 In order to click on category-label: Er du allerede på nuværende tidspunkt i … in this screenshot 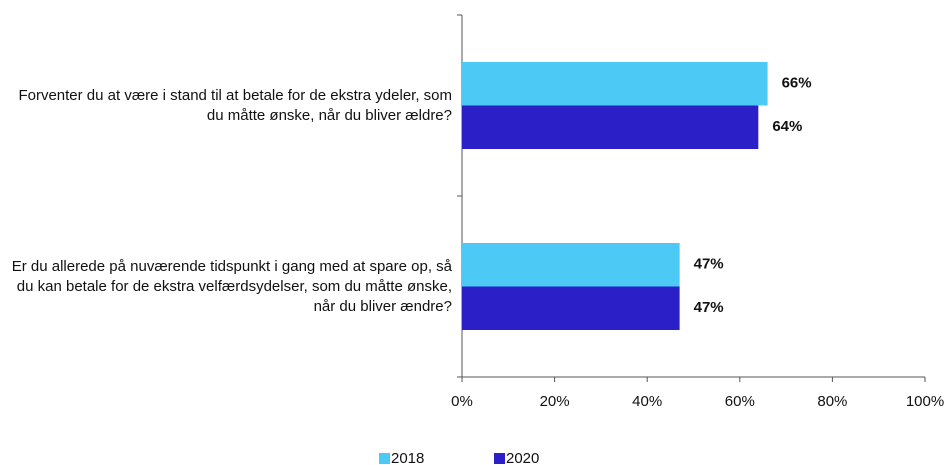, I will do `click(231, 286)`.